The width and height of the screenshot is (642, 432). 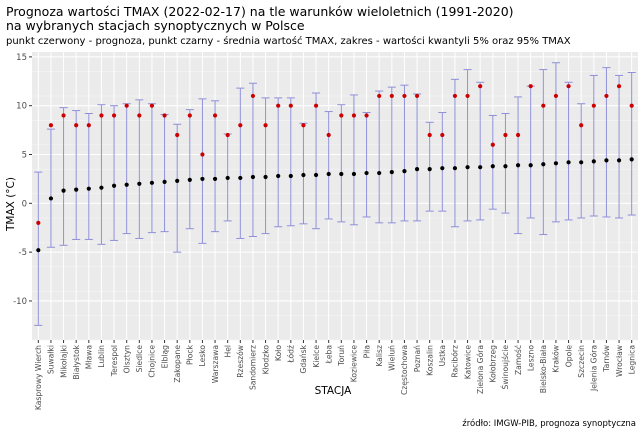 I want to click on x-tick-label: Wrocław, so click(x=619, y=361).